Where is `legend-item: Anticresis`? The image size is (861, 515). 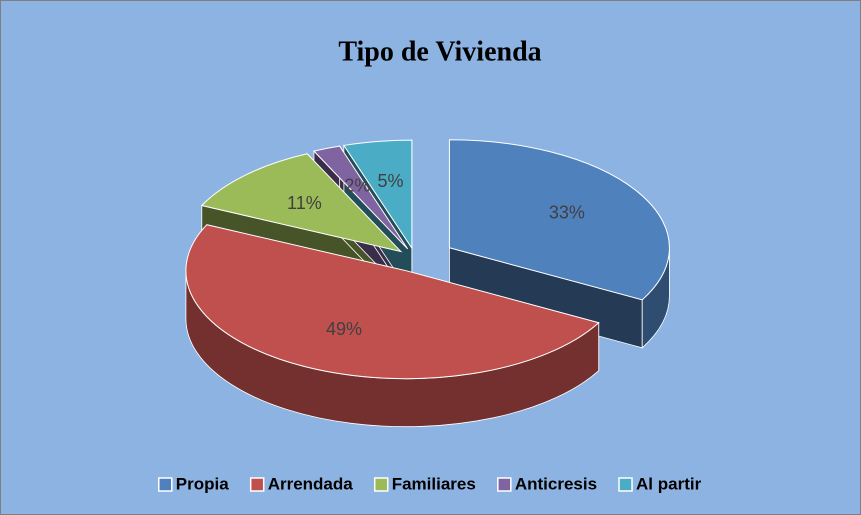 legend-item: Anticresis is located at coordinates (547, 483).